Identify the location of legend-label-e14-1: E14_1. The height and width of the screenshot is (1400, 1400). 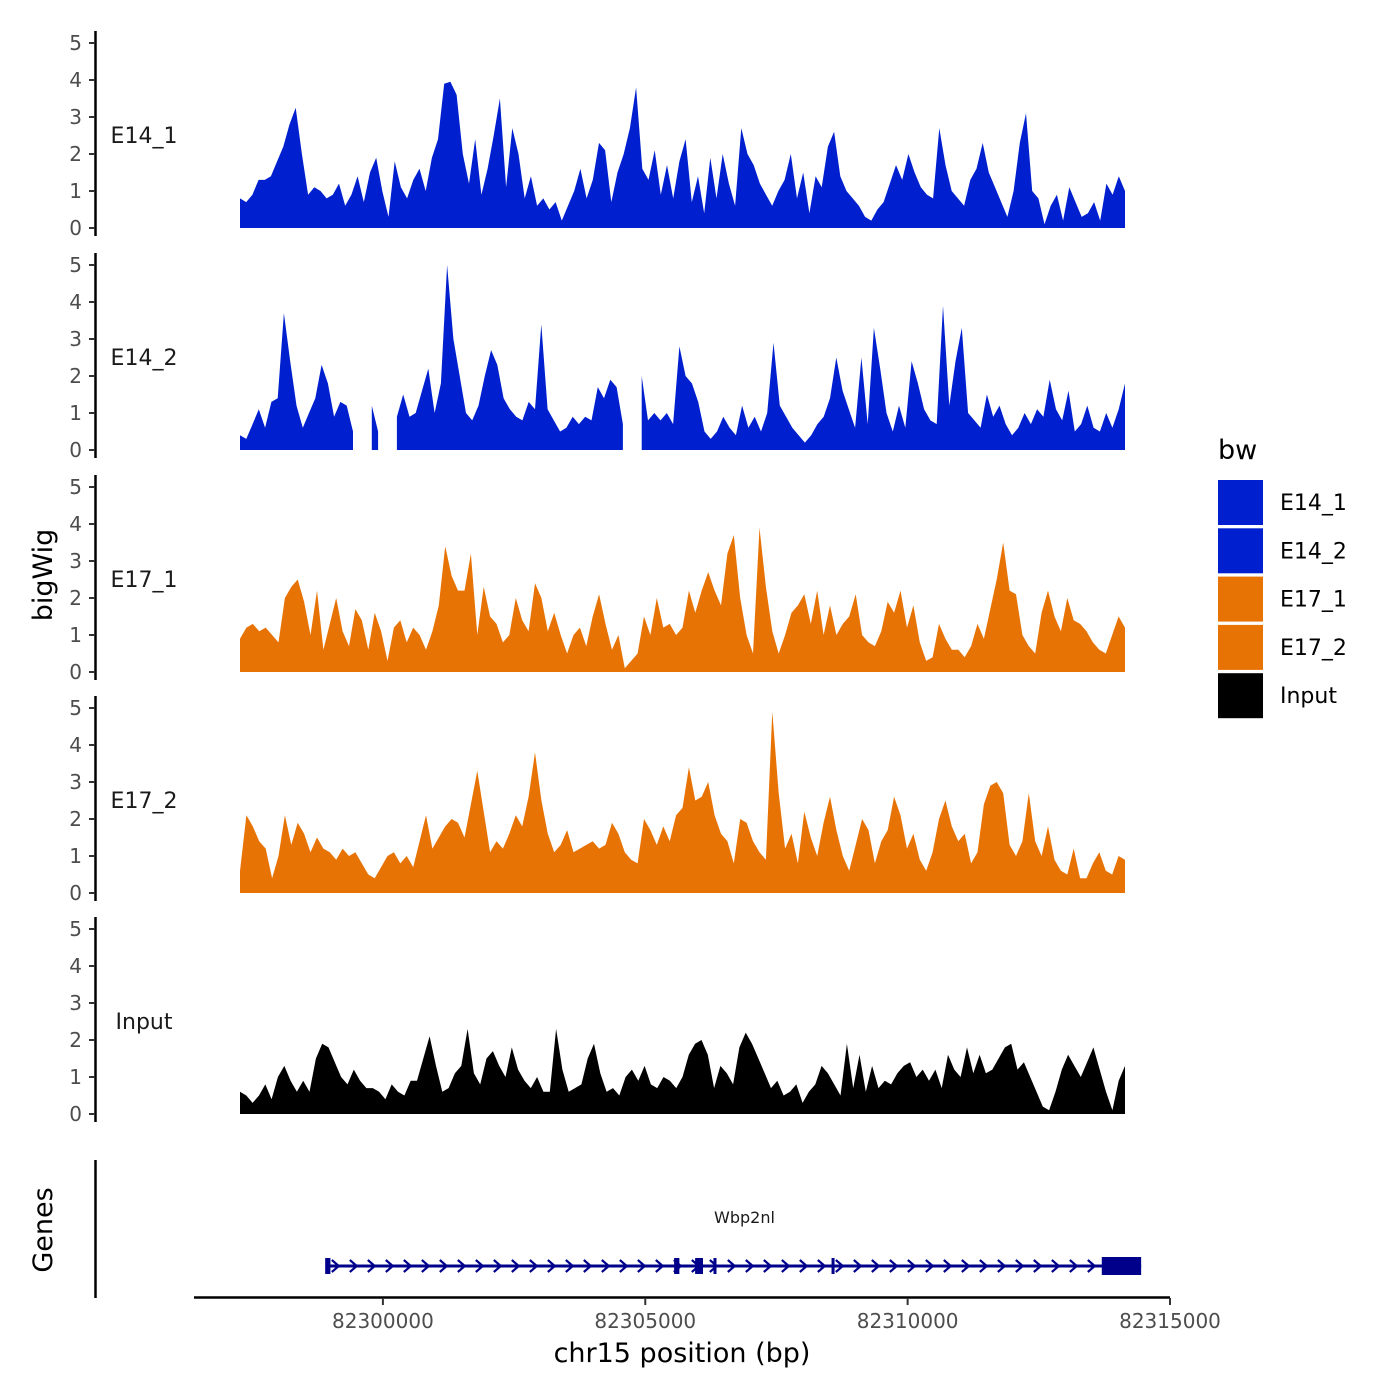
(1313, 503).